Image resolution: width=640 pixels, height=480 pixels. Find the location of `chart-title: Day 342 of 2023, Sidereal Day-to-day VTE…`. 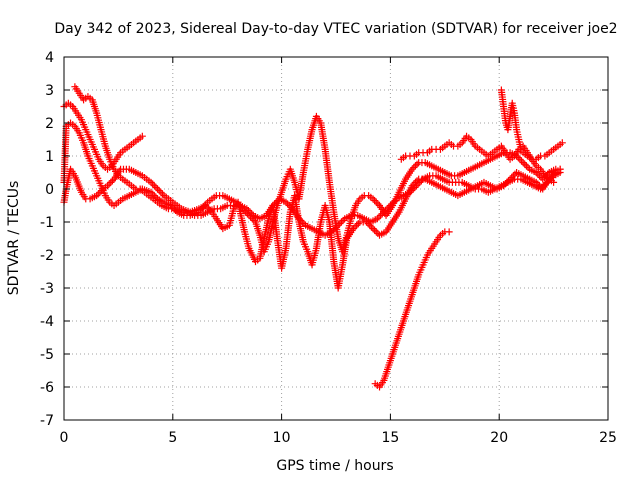

chart-title: Day 342 of 2023, Sidereal Day-to-day VTE… is located at coordinates (335, 29).